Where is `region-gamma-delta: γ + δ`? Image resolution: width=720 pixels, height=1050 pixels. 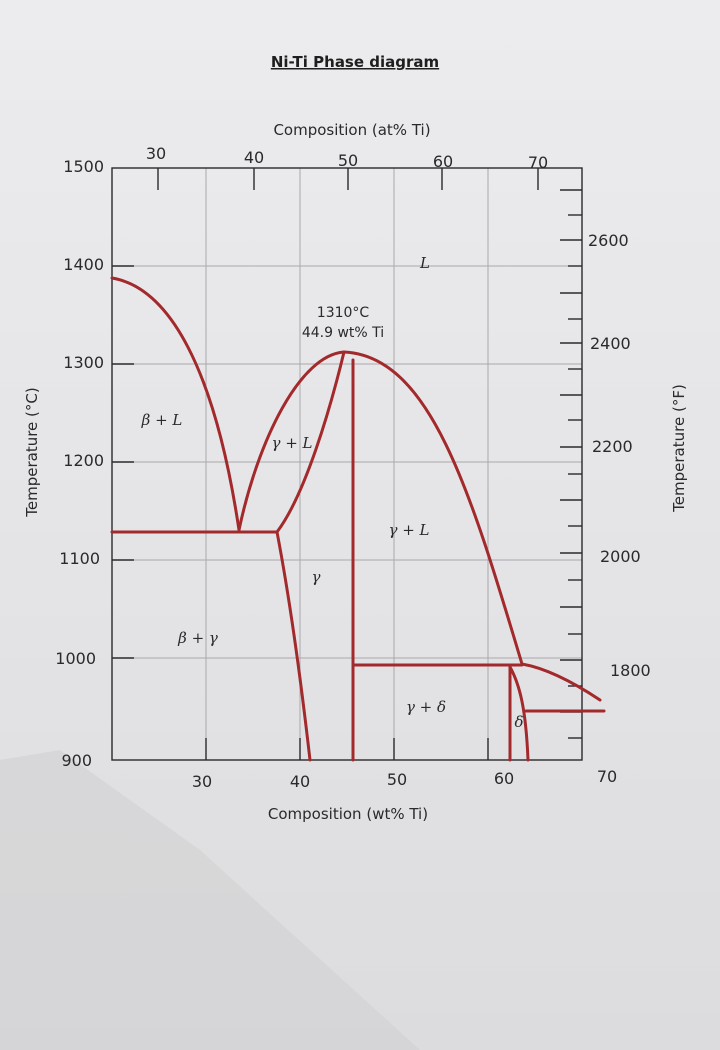
region-gamma-delta: γ + δ is located at coordinates (426, 707).